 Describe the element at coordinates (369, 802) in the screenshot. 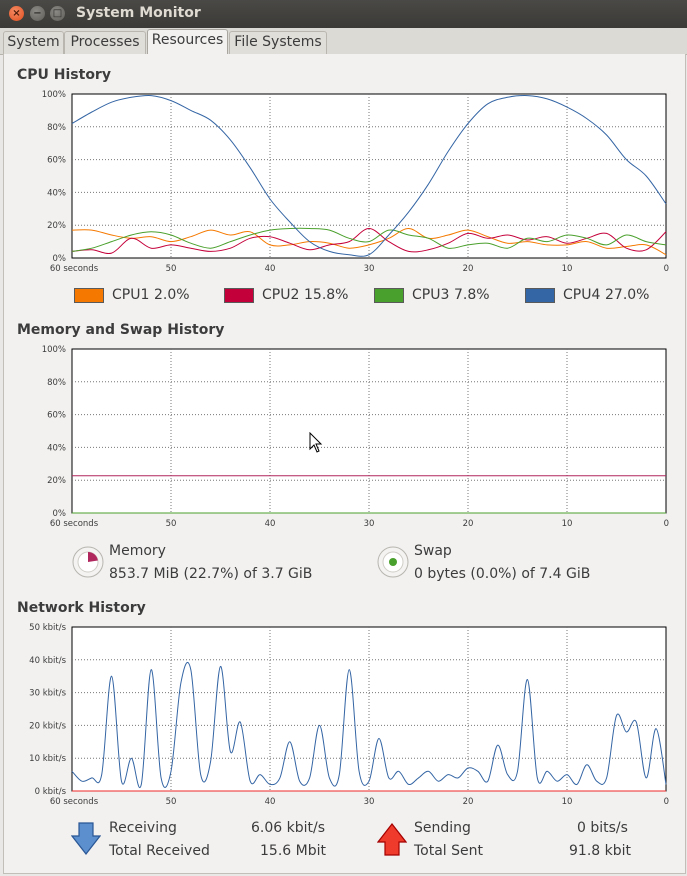

I see `network-x-tick-label: 30` at that location.